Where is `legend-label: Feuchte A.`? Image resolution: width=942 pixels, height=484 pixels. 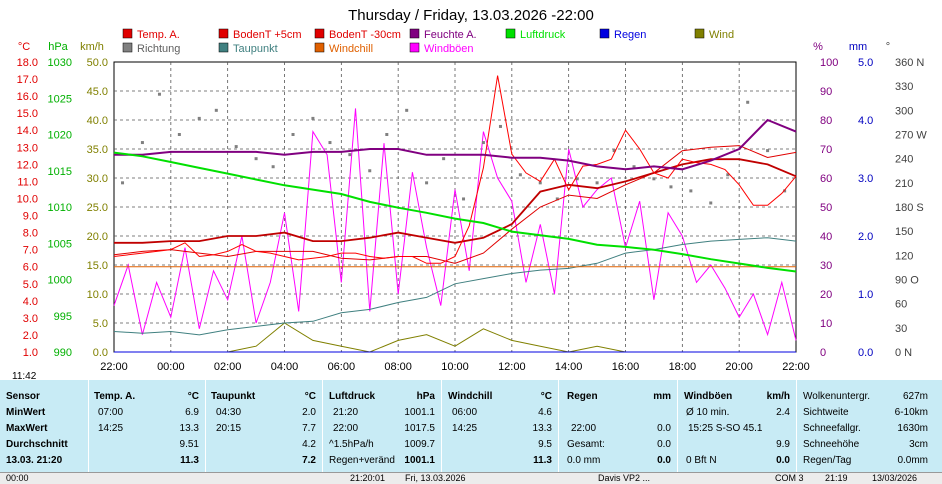 legend-label: Feuchte A. is located at coordinates (450, 35).